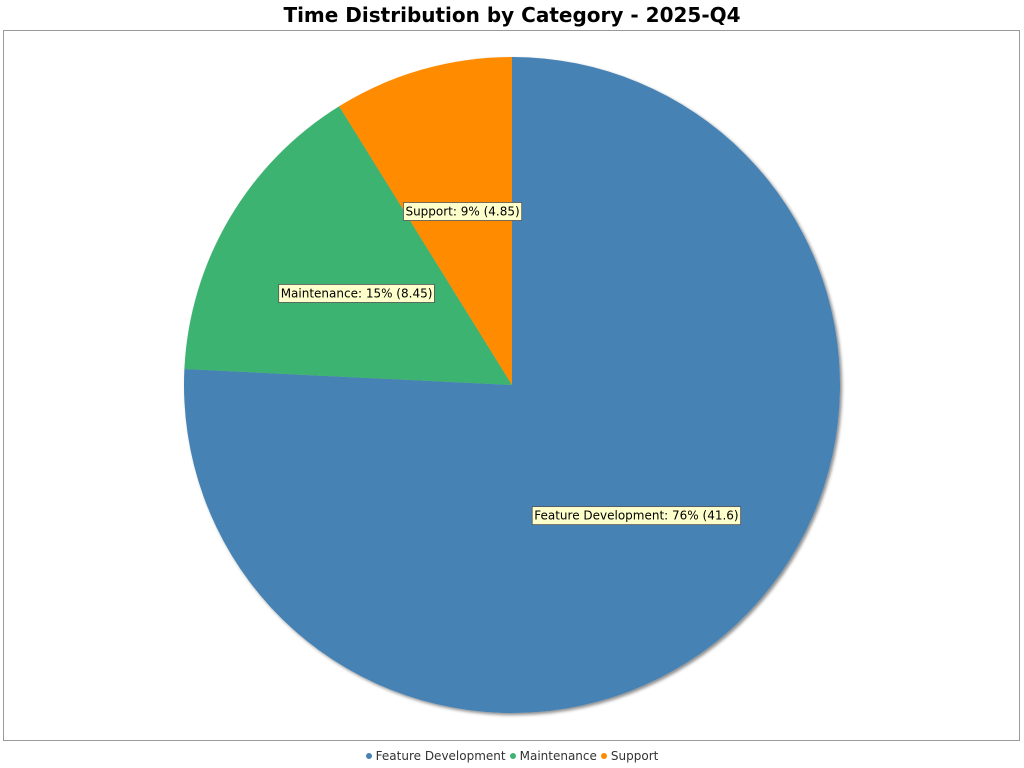  I want to click on legend-item-support: Support, so click(629, 756).